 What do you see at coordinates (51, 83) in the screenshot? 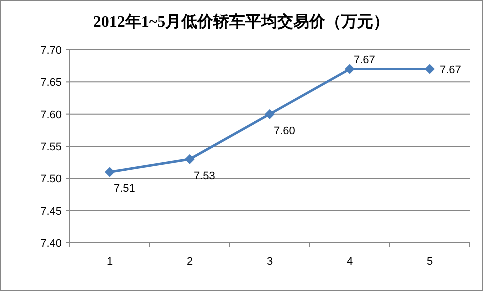
I see `y-tick-label: 7.65` at bounding box center [51, 83].